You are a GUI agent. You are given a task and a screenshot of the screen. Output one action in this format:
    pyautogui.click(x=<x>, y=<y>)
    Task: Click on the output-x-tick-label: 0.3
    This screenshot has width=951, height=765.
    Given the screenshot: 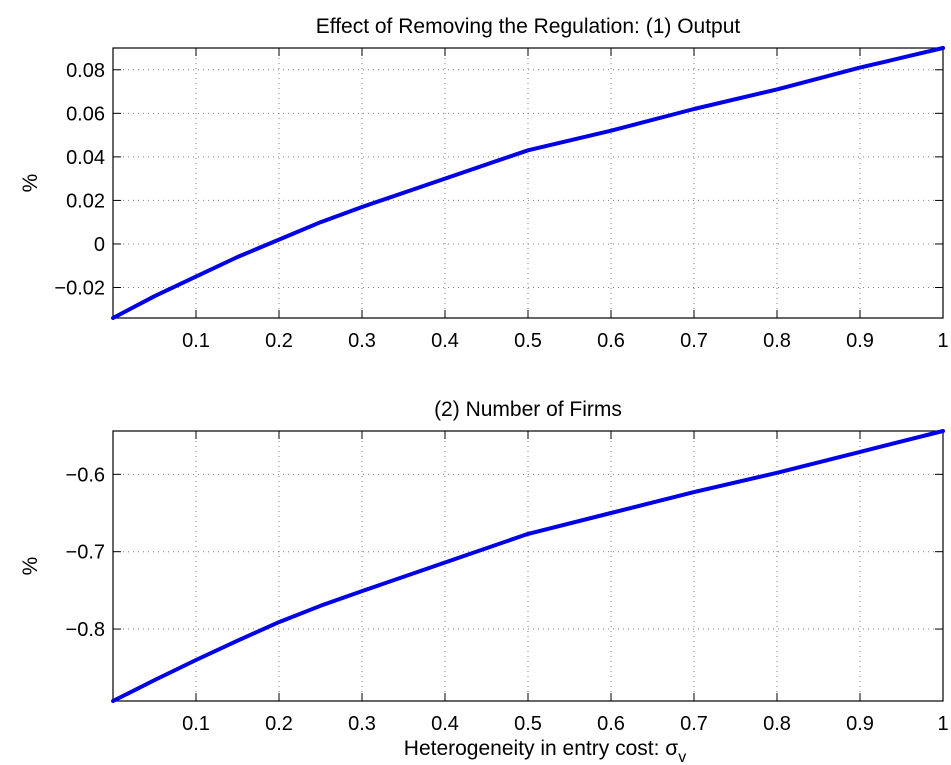 What is the action you would take?
    pyautogui.click(x=362, y=341)
    